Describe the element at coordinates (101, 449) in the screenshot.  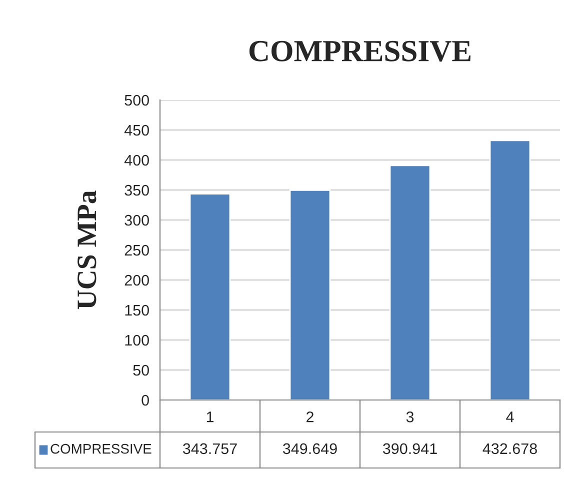
I see `legend-label: COMPRESSIVE` at that location.